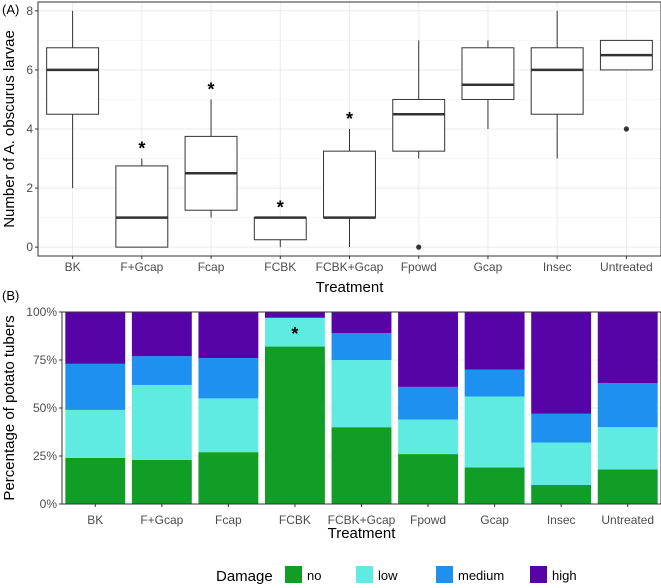 This screenshot has height=588, width=661. What do you see at coordinates (488, 73) in the screenshot?
I see `box-body-gcap` at bounding box center [488, 73].